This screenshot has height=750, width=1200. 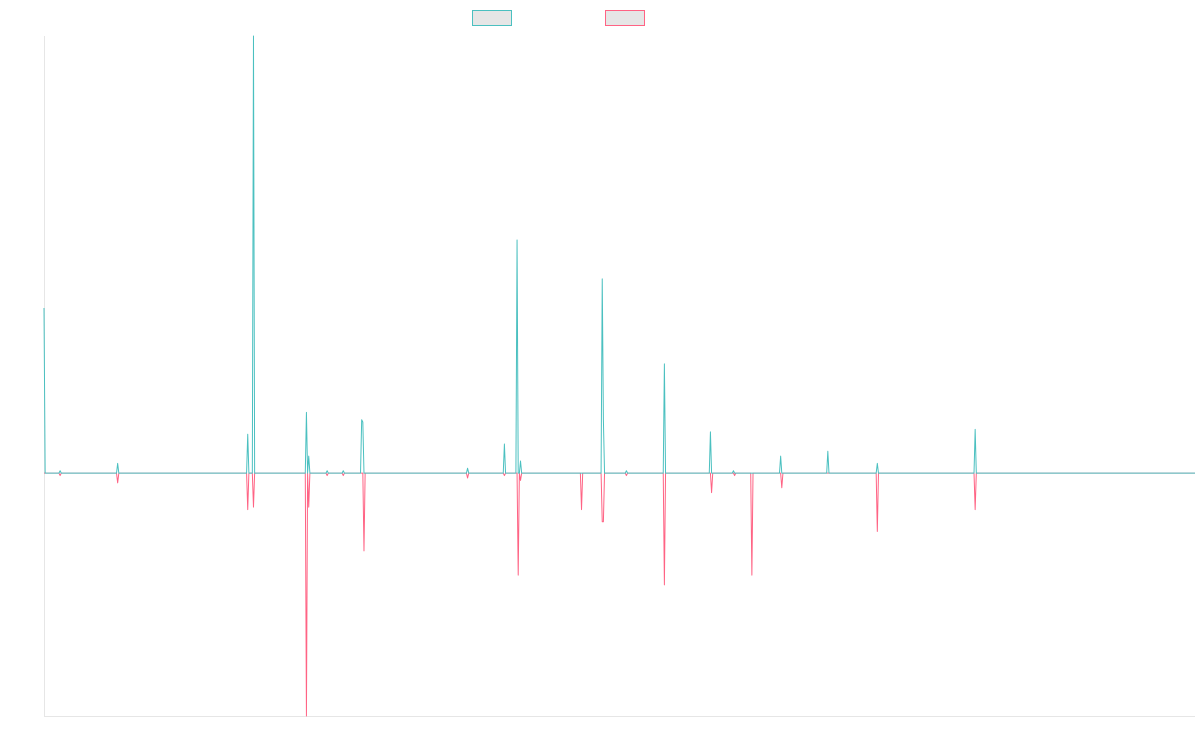 What do you see at coordinates (558, 18) in the screenshot?
I see `legend` at bounding box center [558, 18].